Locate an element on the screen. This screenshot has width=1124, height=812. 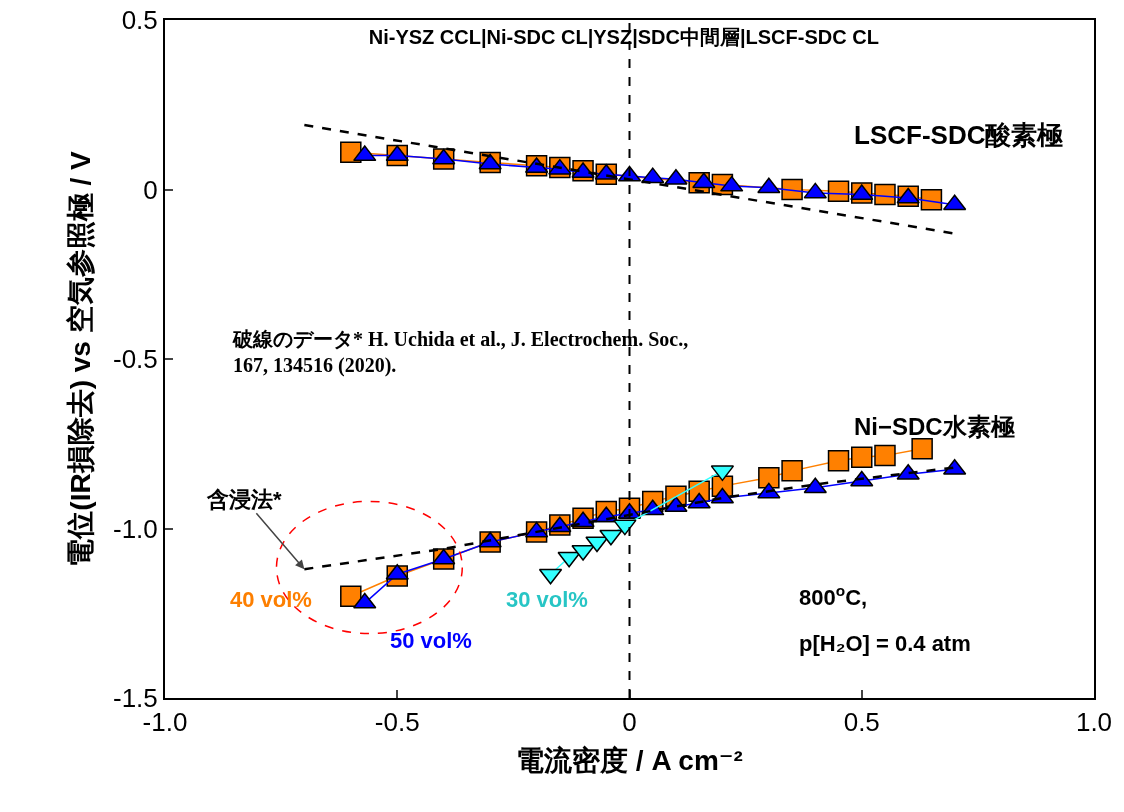
series-label: 40 vol% is located at coordinates (271, 599).